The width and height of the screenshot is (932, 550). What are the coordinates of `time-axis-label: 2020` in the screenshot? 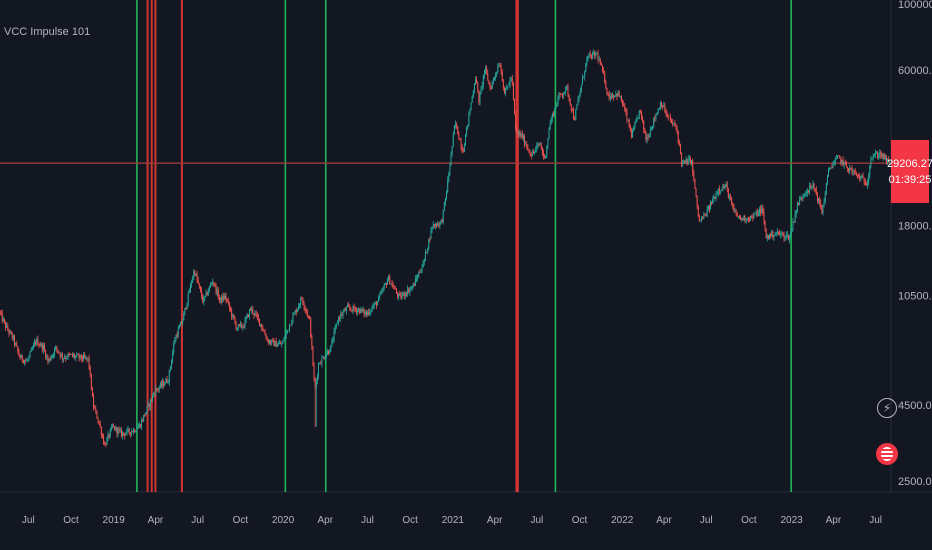 It's located at (283, 520).